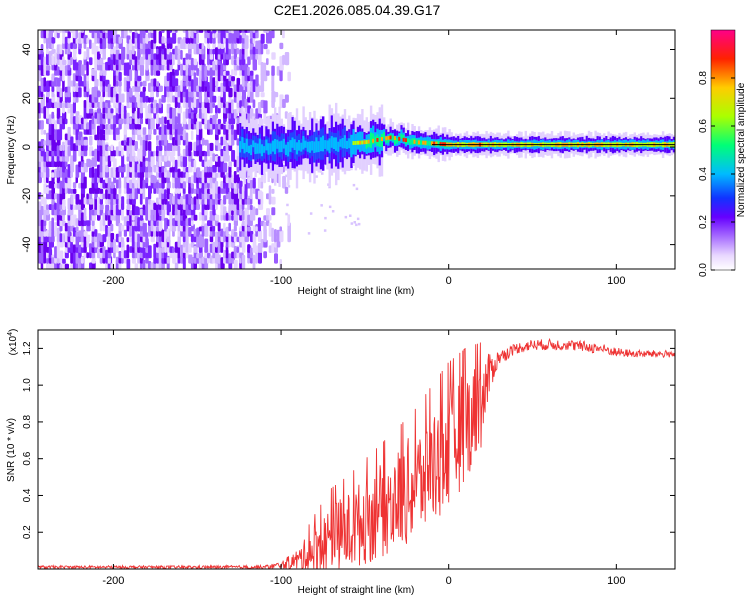  I want to click on colorbar-tick-label: 0.2, so click(703, 222).